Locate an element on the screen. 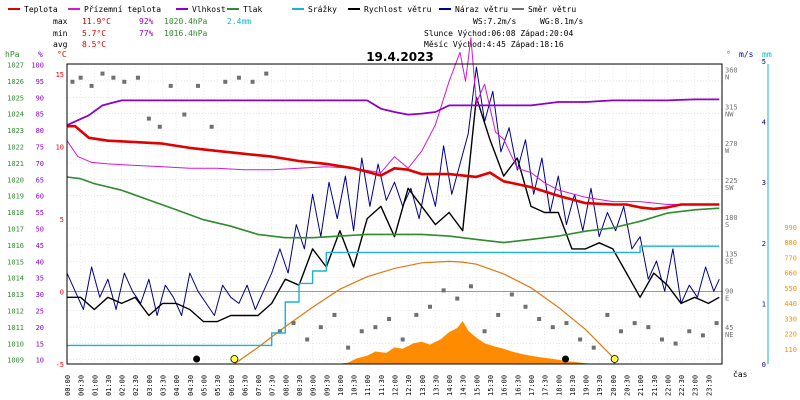 Image resolution: width=800 pixels, height=400 pixels. hum-tick-label: 95 is located at coordinates (40, 82).